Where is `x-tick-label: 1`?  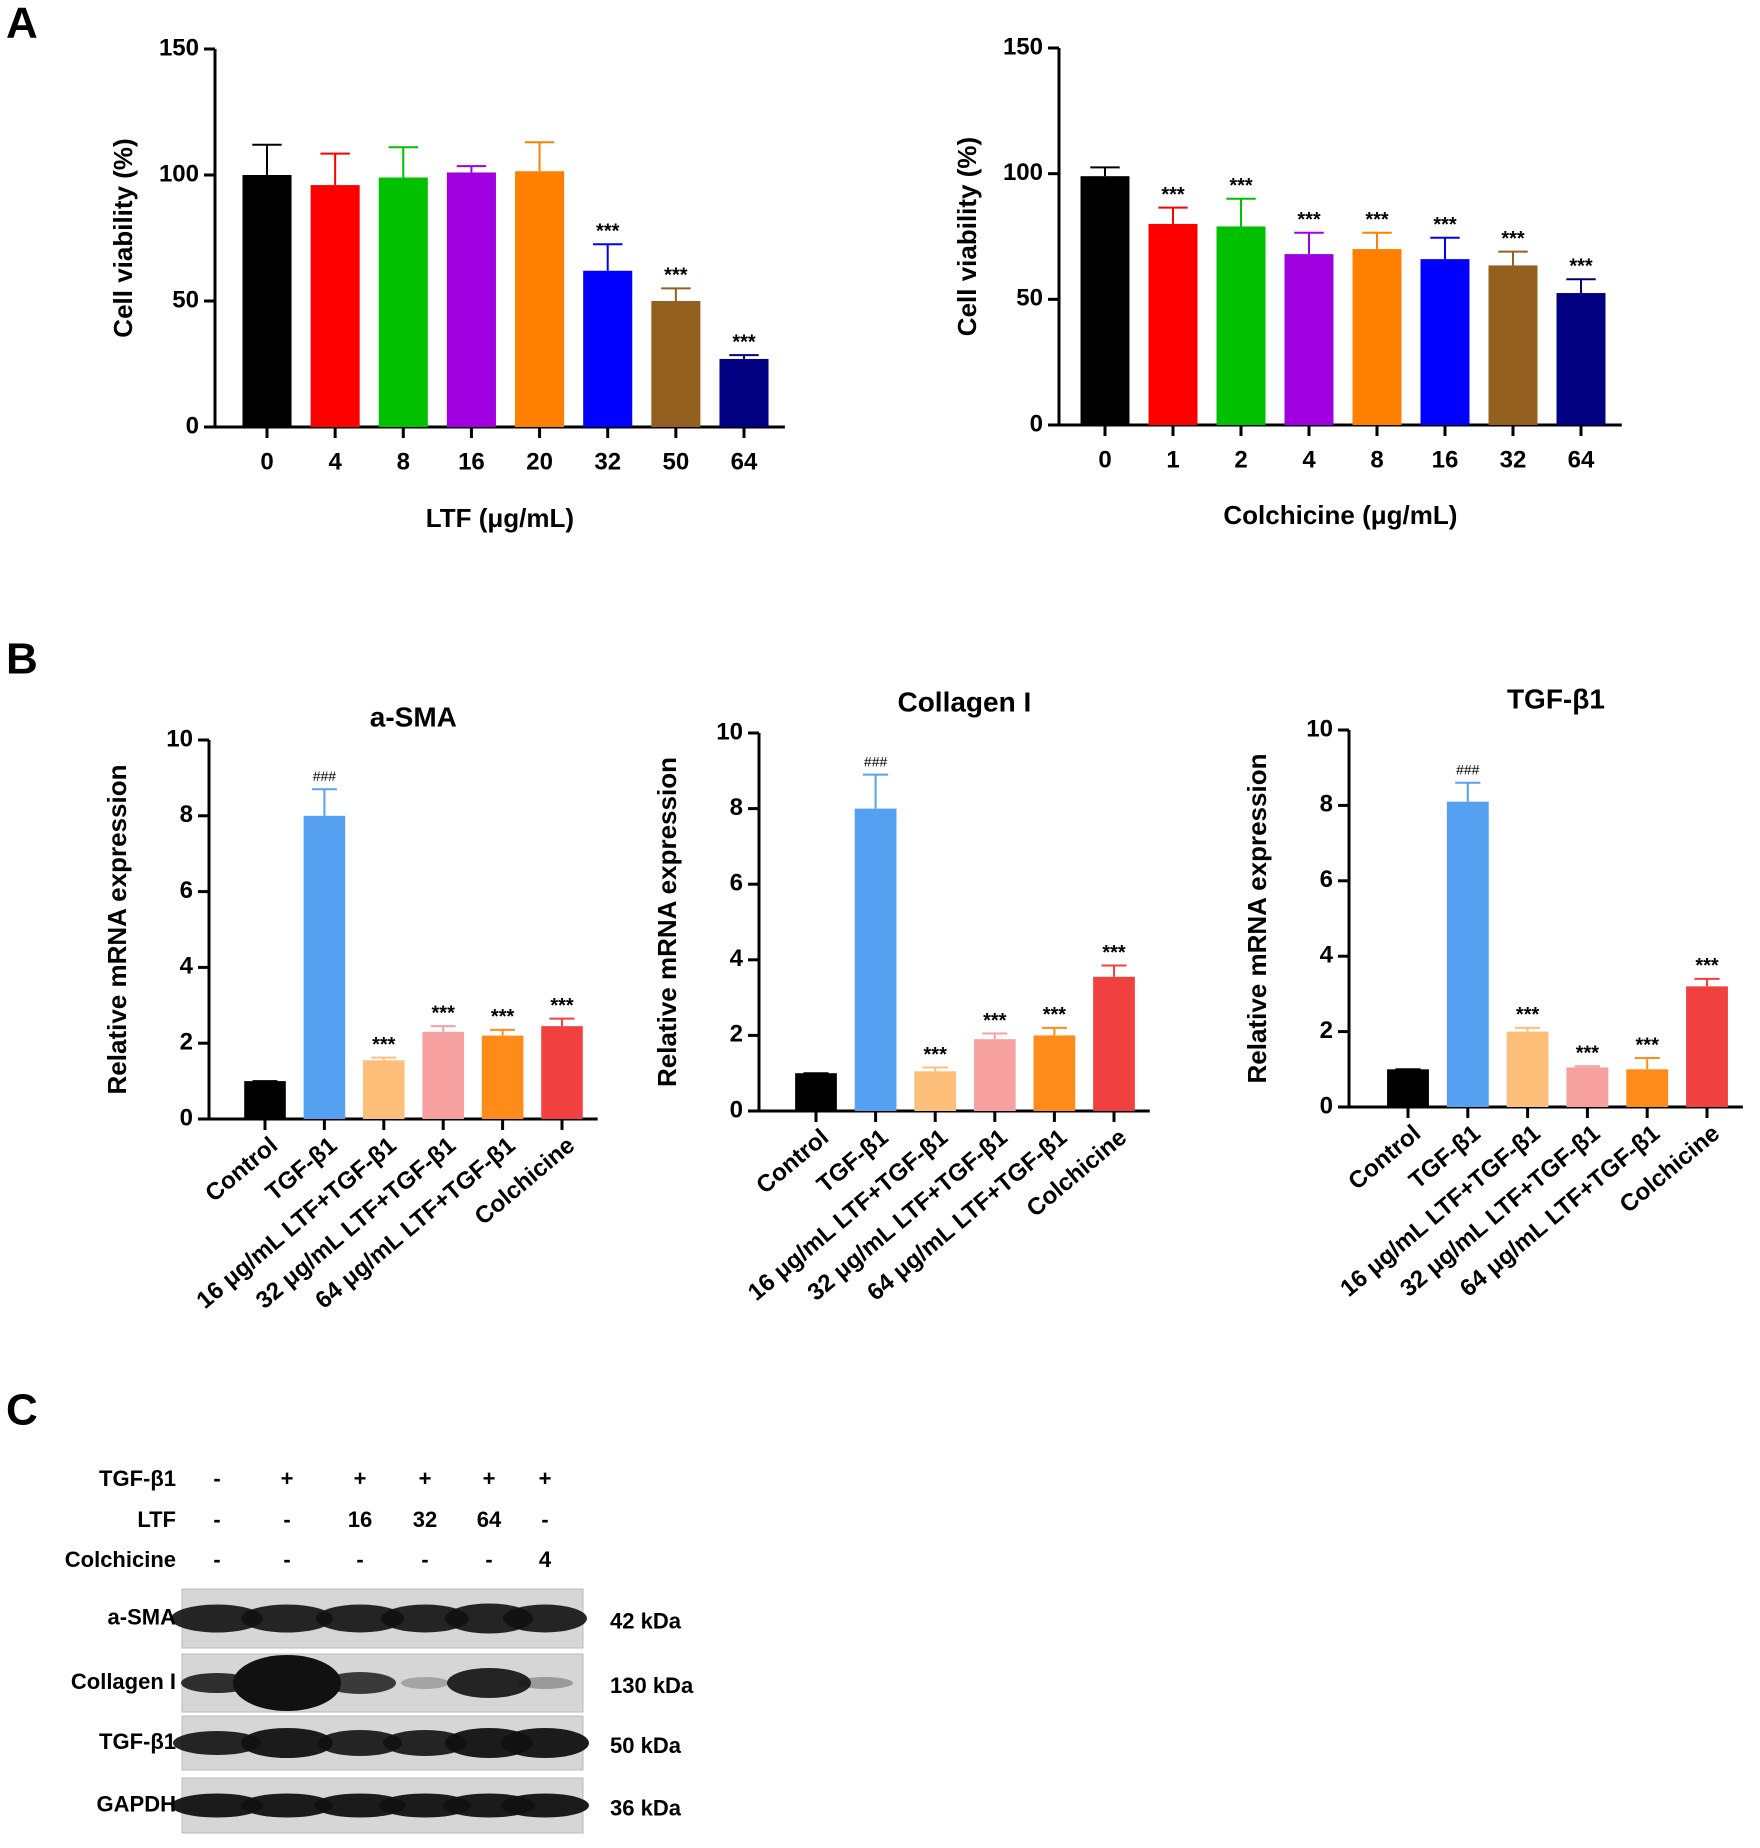 x-tick-label: 1 is located at coordinates (1172, 459).